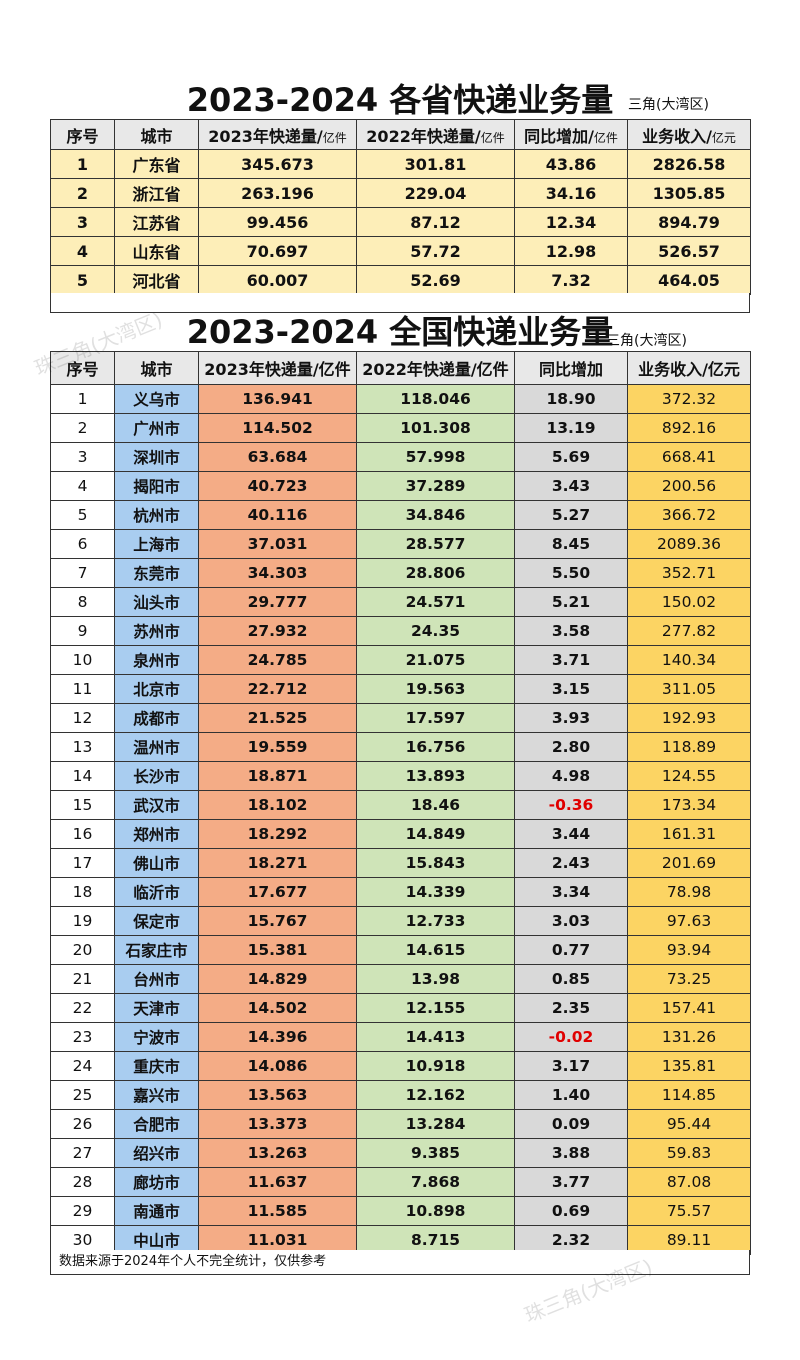 This screenshot has height=1360, width=800. Describe the element at coordinates (435, 950) in the screenshot. I see `table-cell: 14.615` at that location.